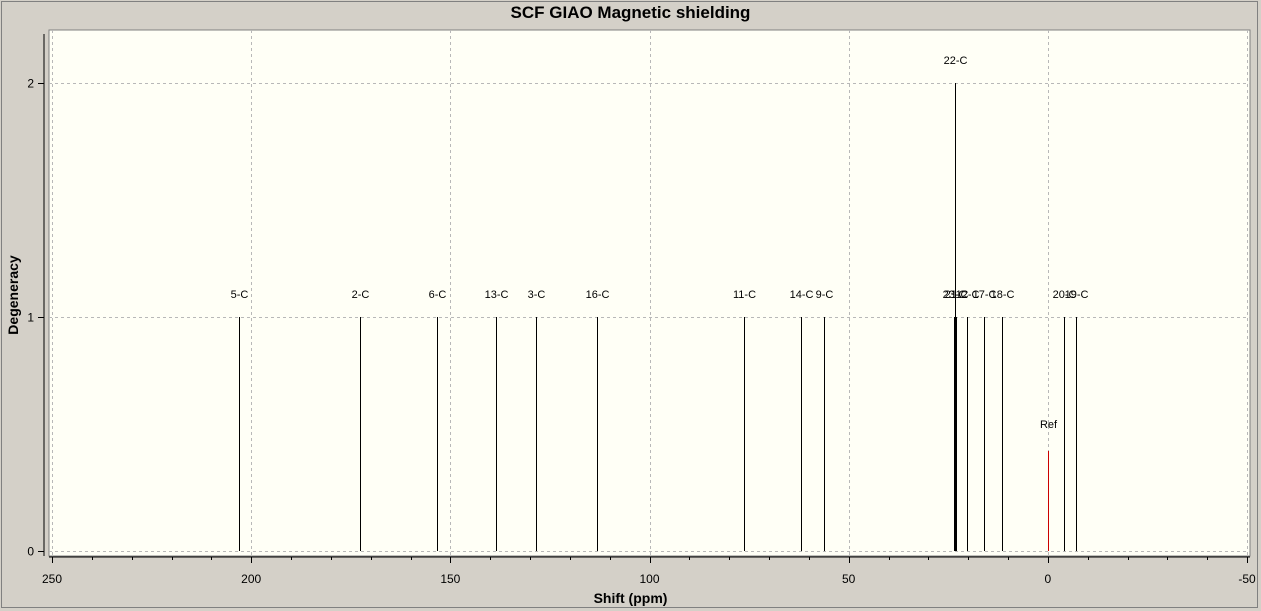  Describe the element at coordinates (598, 295) in the screenshot. I see `peak-label: 16-C` at that location.